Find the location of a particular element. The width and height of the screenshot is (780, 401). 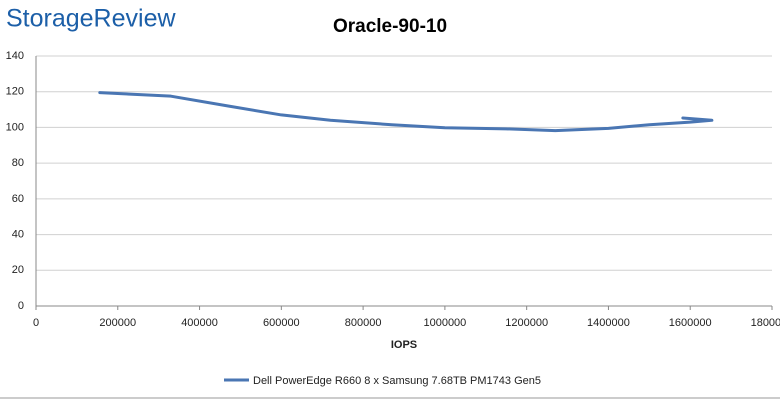

x-tick-label: 0 is located at coordinates (36, 323).